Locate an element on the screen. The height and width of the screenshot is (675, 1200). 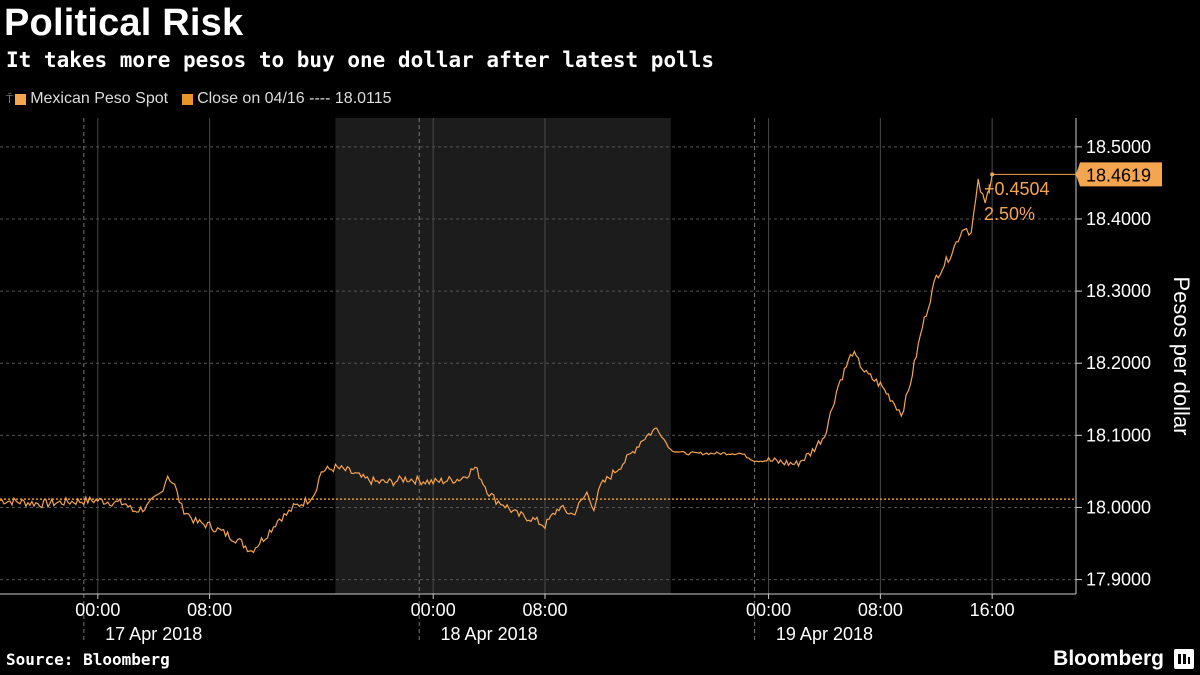
chart-title: Political Risk is located at coordinates (124, 23).